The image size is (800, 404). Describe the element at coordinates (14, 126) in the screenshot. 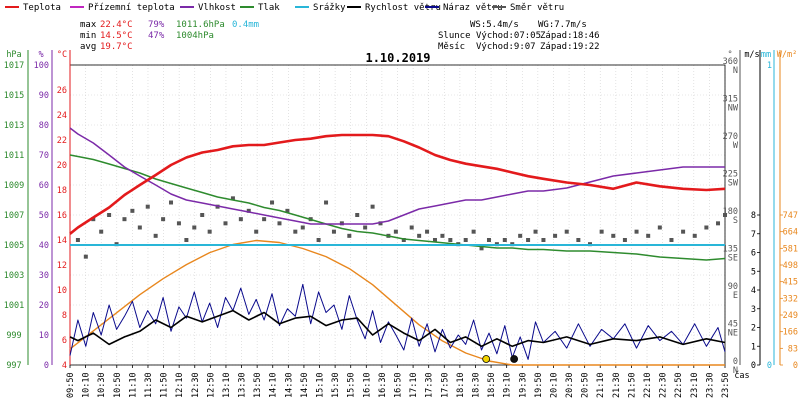

I see `hpa-tick-label: 1013` at that location.